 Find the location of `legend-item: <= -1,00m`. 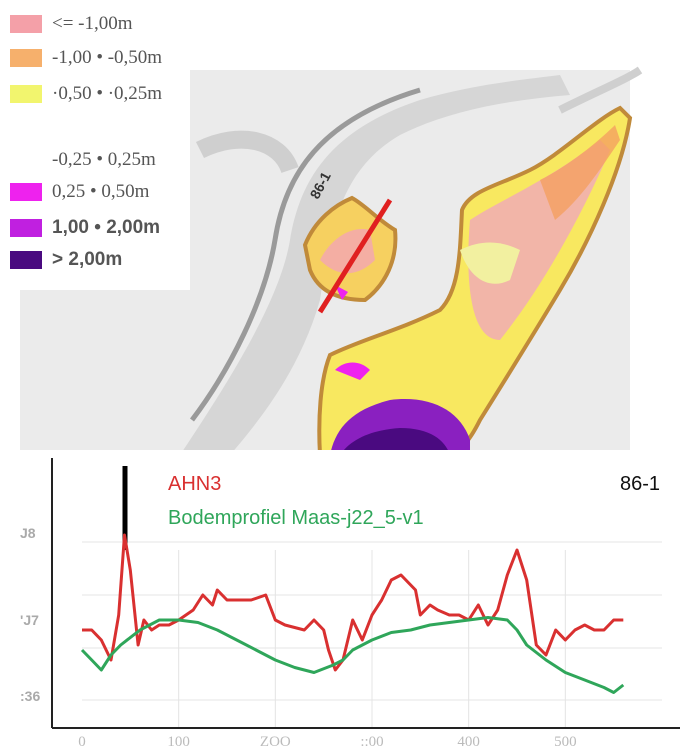

legend-item: <= -1,00m is located at coordinates (71, 23).